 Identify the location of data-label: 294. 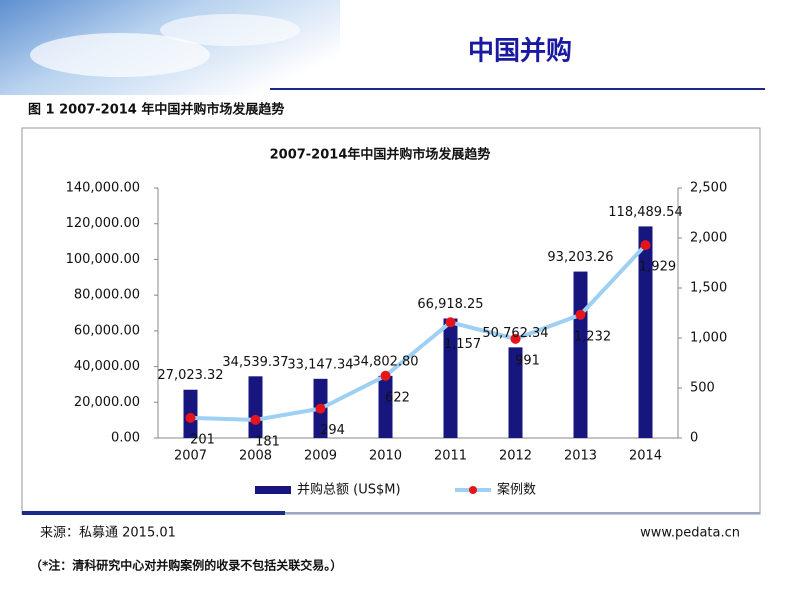
(332, 430).